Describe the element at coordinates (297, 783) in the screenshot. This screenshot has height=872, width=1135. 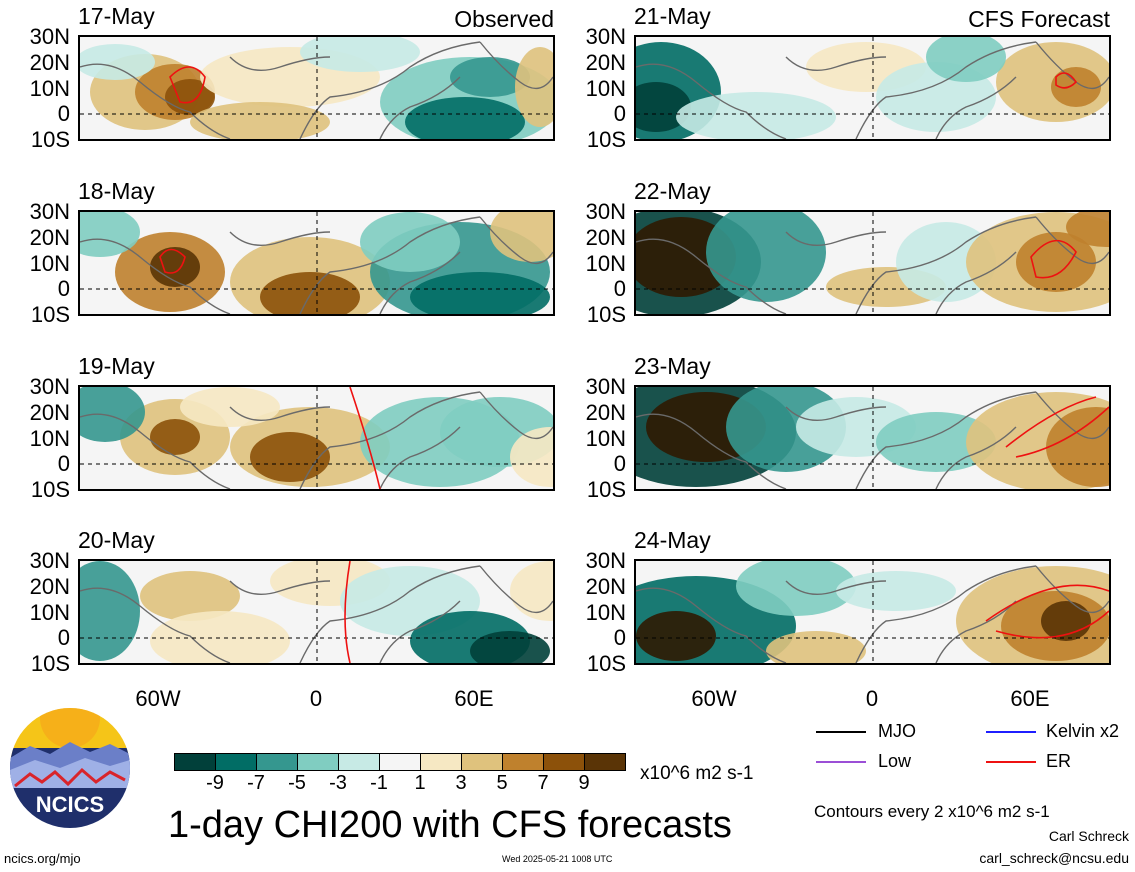
I see `colorbar-tick-label: -5` at that location.